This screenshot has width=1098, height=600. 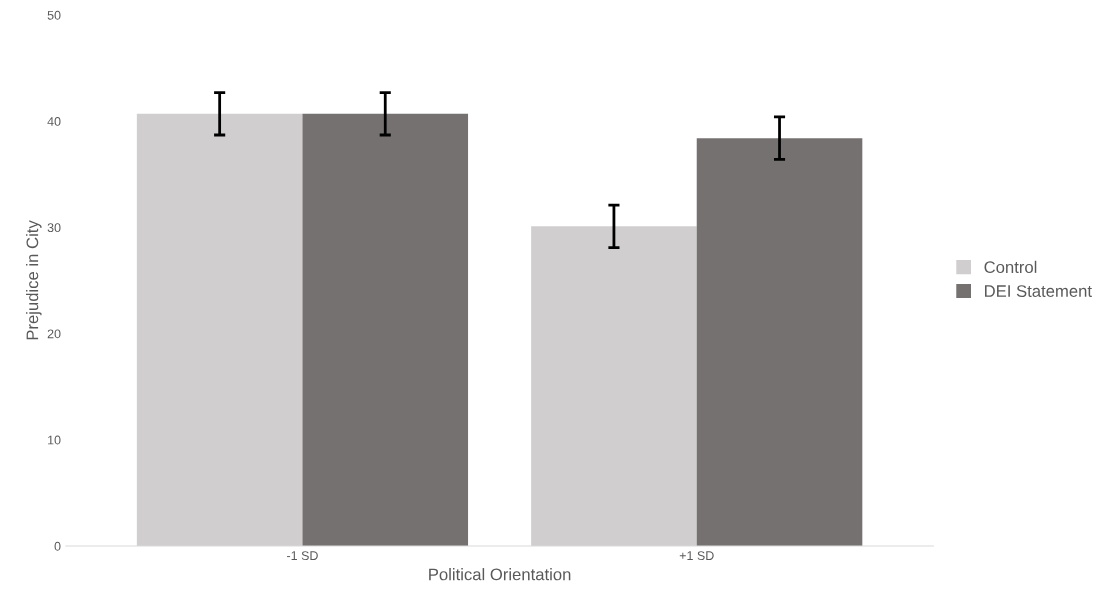 I want to click on x-tick-label: +1 SD, so click(x=696, y=556).